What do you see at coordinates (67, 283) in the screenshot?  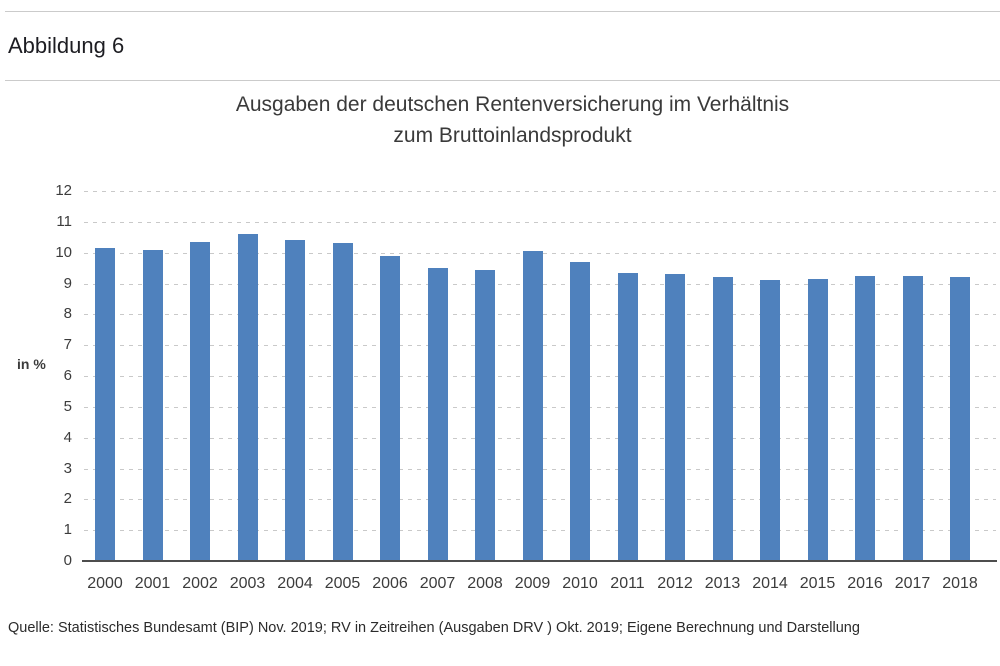 I see `y-tick-label-9: 9` at bounding box center [67, 283].